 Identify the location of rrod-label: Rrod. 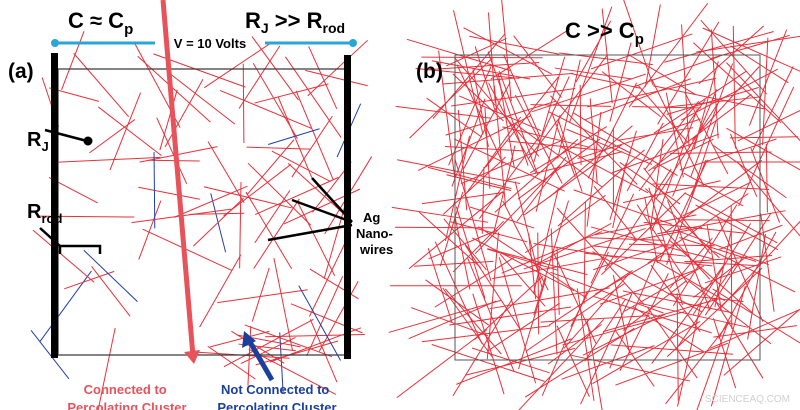
(44, 213).